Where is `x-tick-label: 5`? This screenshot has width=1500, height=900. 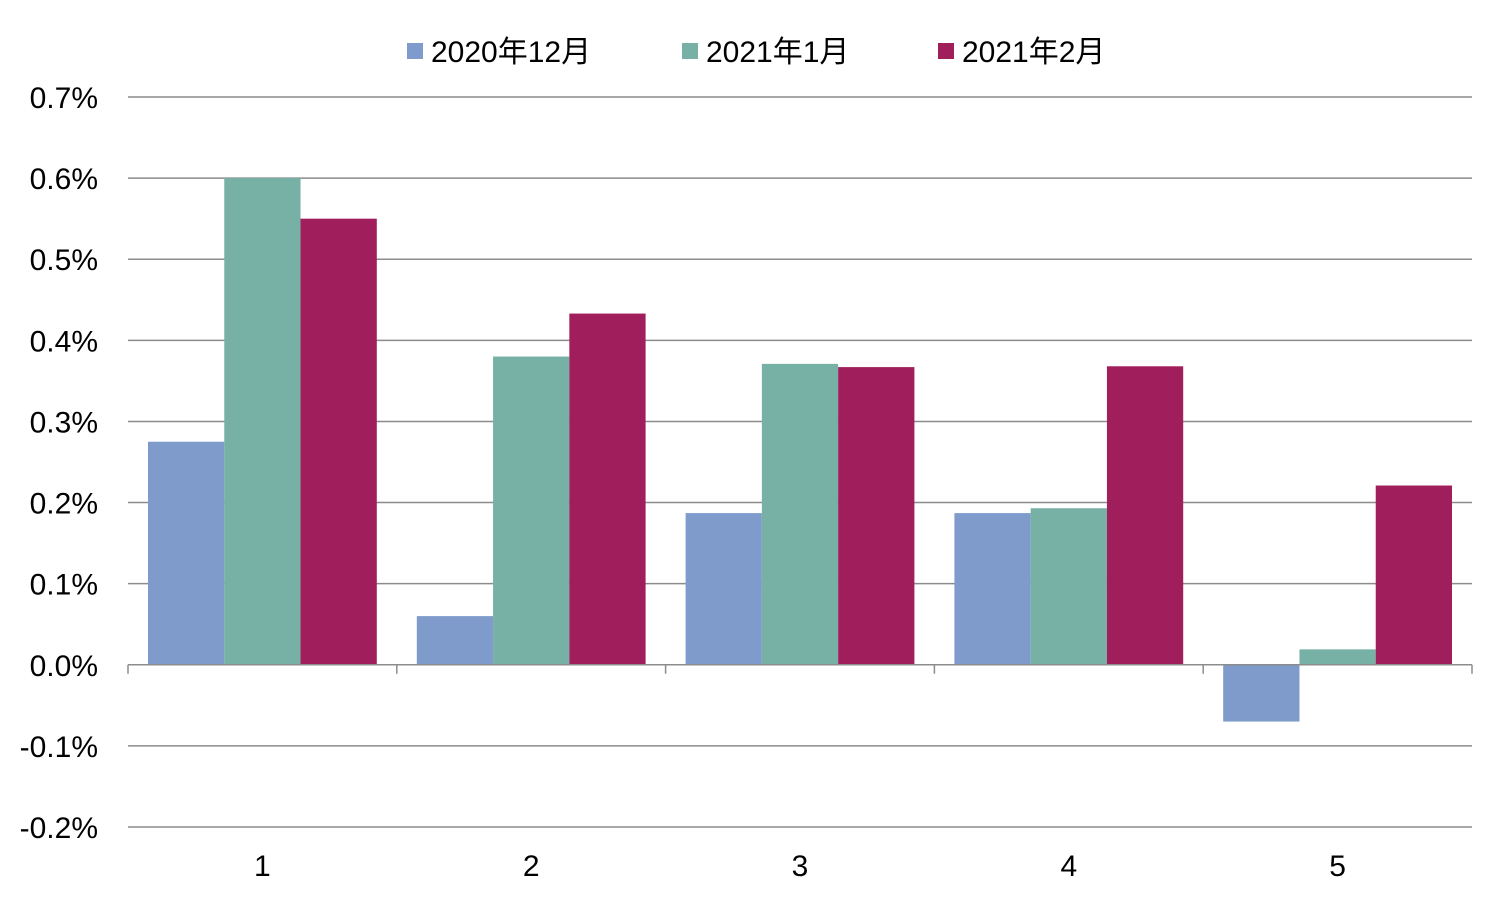 x-tick-label: 5 is located at coordinates (1337, 866).